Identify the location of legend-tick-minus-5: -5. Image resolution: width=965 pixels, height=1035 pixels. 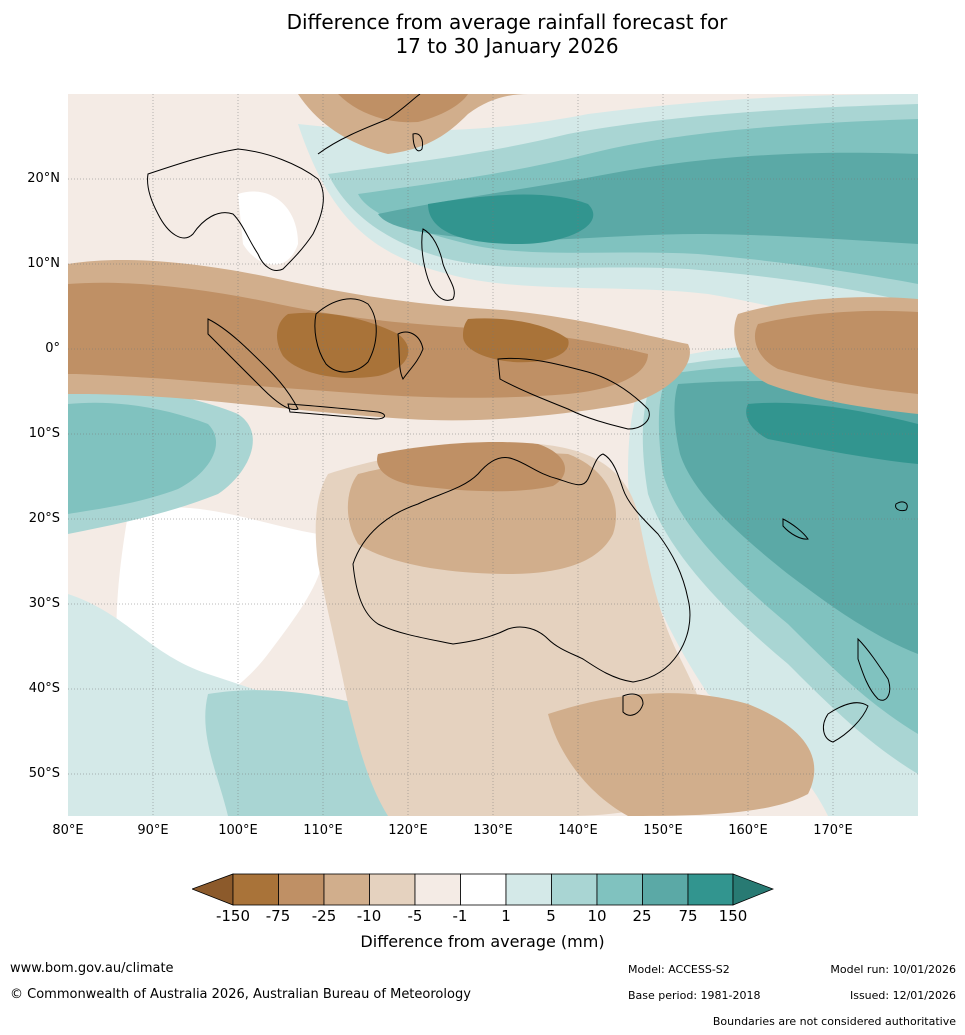
(415, 916).